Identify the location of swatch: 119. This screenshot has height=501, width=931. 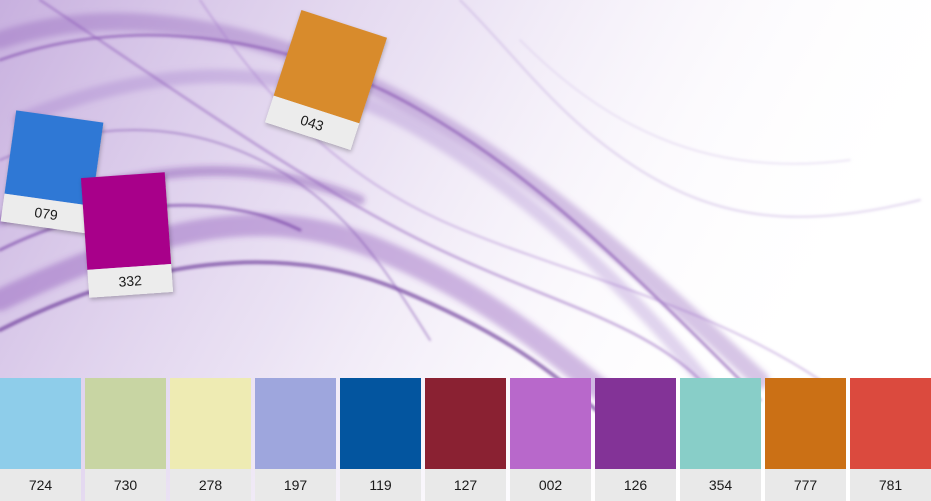
(380, 439).